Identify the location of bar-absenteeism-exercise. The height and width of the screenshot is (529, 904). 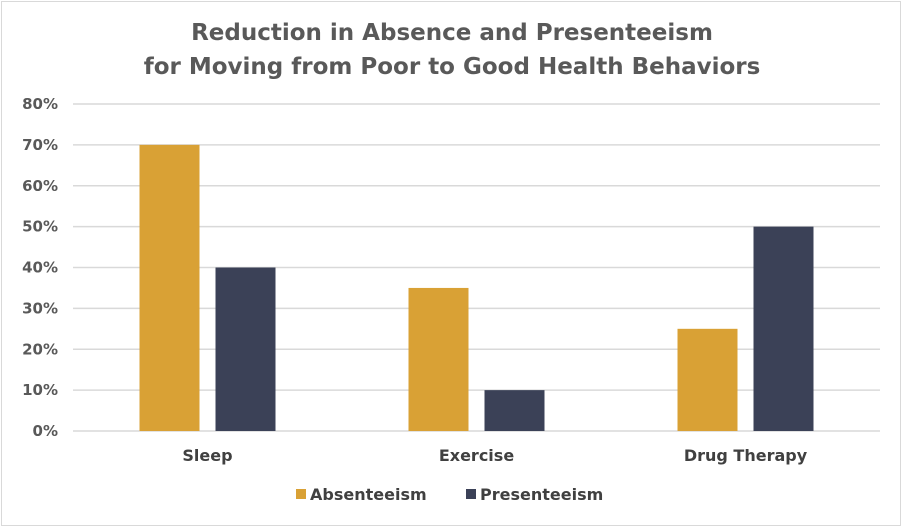
(438, 359).